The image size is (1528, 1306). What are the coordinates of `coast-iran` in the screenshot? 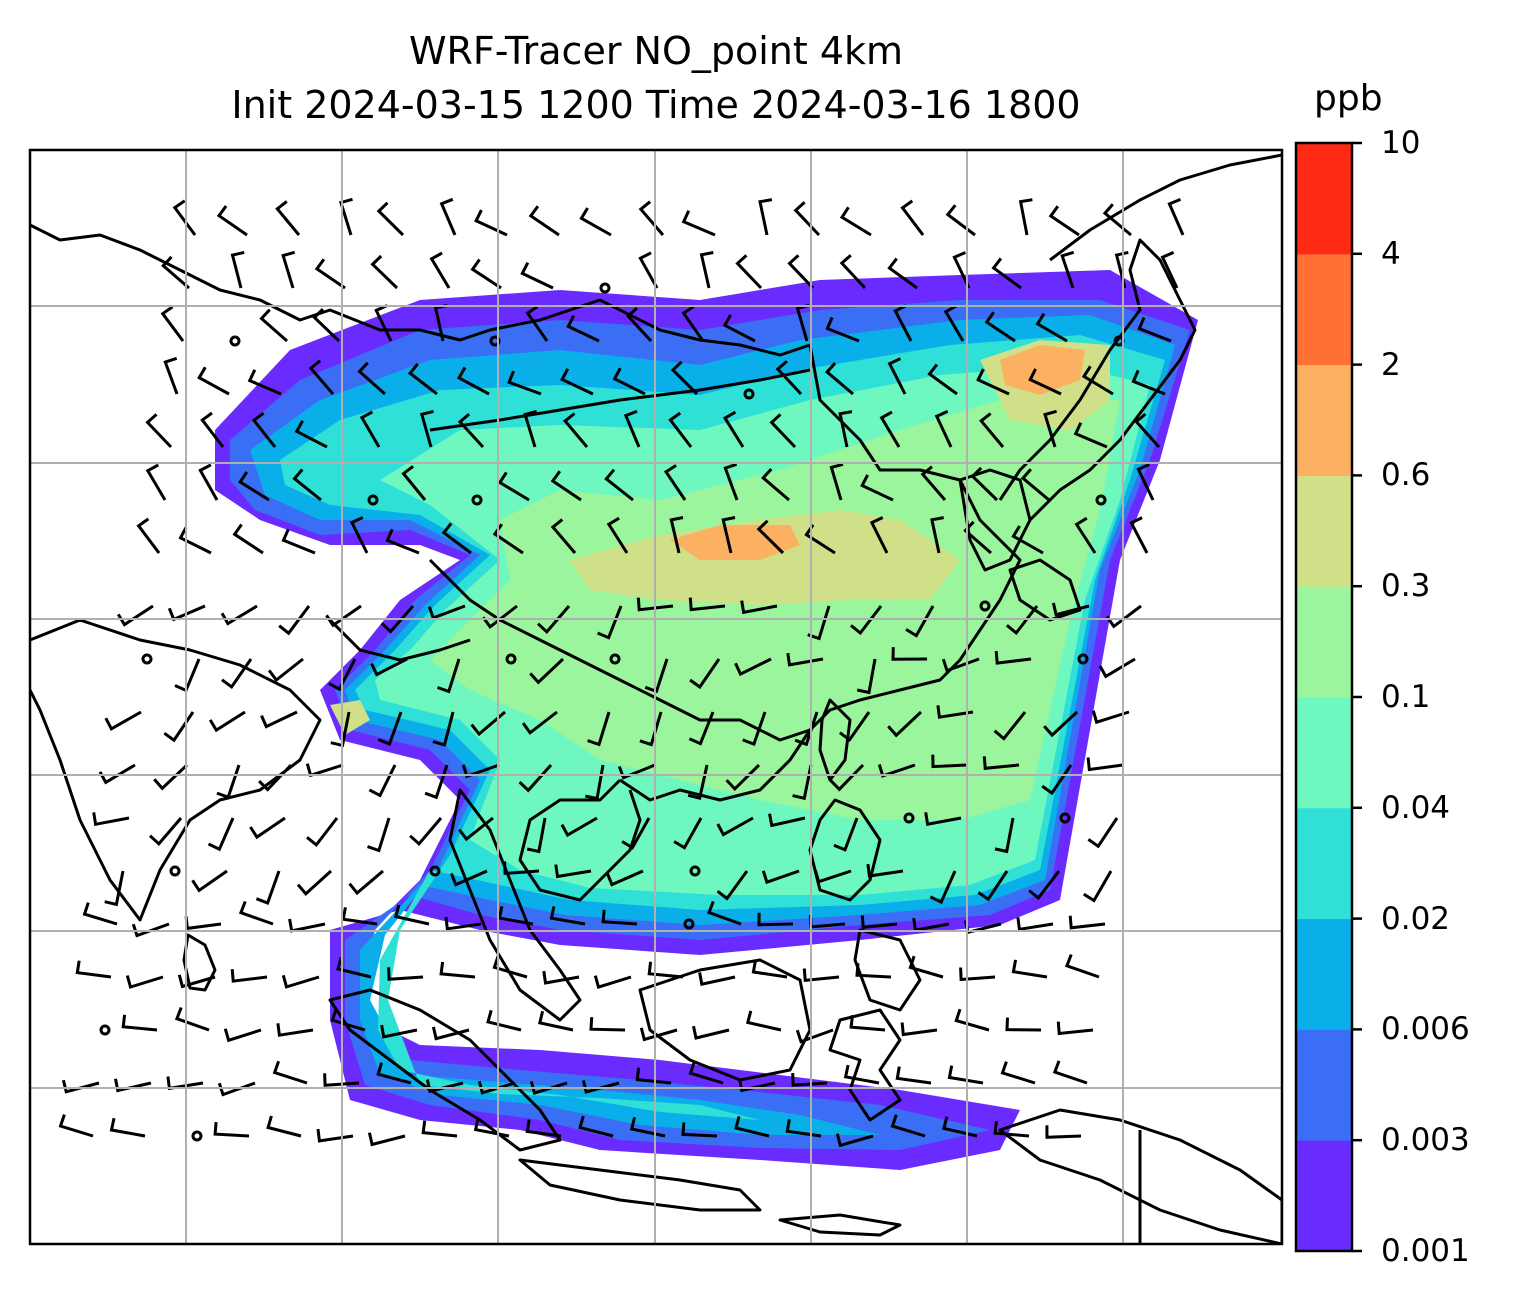 It's located at (420, 290).